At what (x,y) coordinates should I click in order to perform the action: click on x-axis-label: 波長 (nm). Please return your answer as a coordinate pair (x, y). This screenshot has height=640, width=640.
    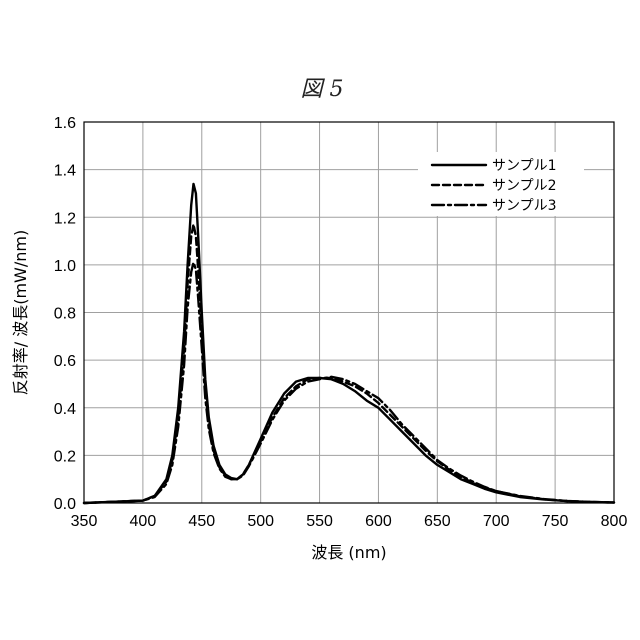
    Looking at the image, I should click on (348, 552).